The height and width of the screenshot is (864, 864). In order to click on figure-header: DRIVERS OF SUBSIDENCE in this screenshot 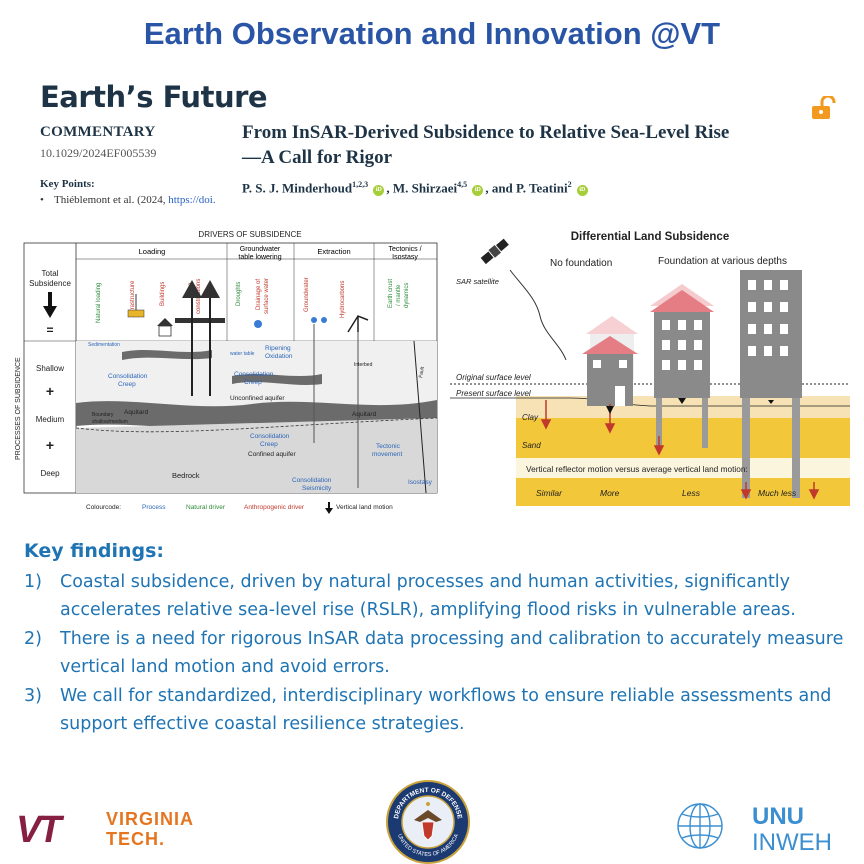, I will do `click(249, 234)`.